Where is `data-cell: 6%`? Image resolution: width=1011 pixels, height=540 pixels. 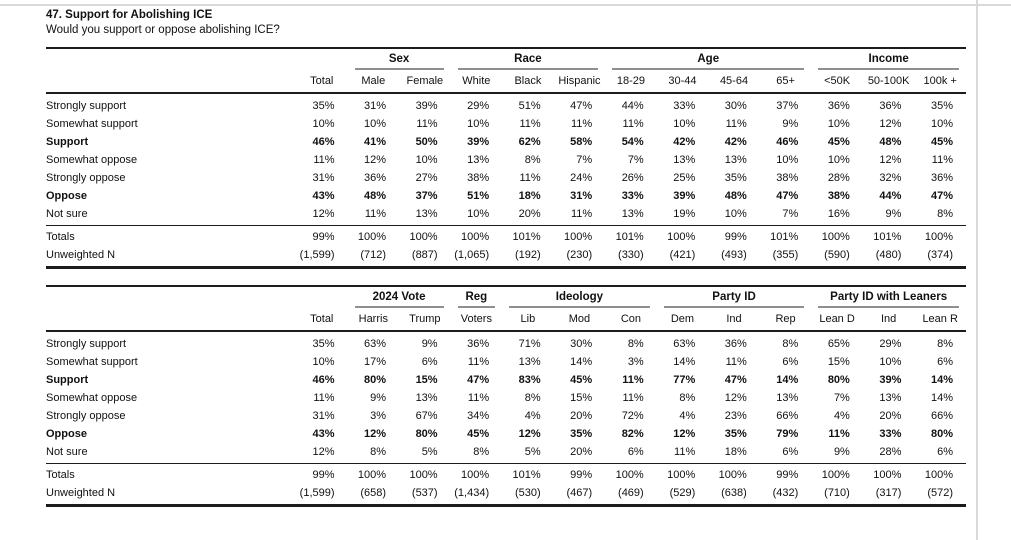 data-cell: 6% is located at coordinates (429, 362).